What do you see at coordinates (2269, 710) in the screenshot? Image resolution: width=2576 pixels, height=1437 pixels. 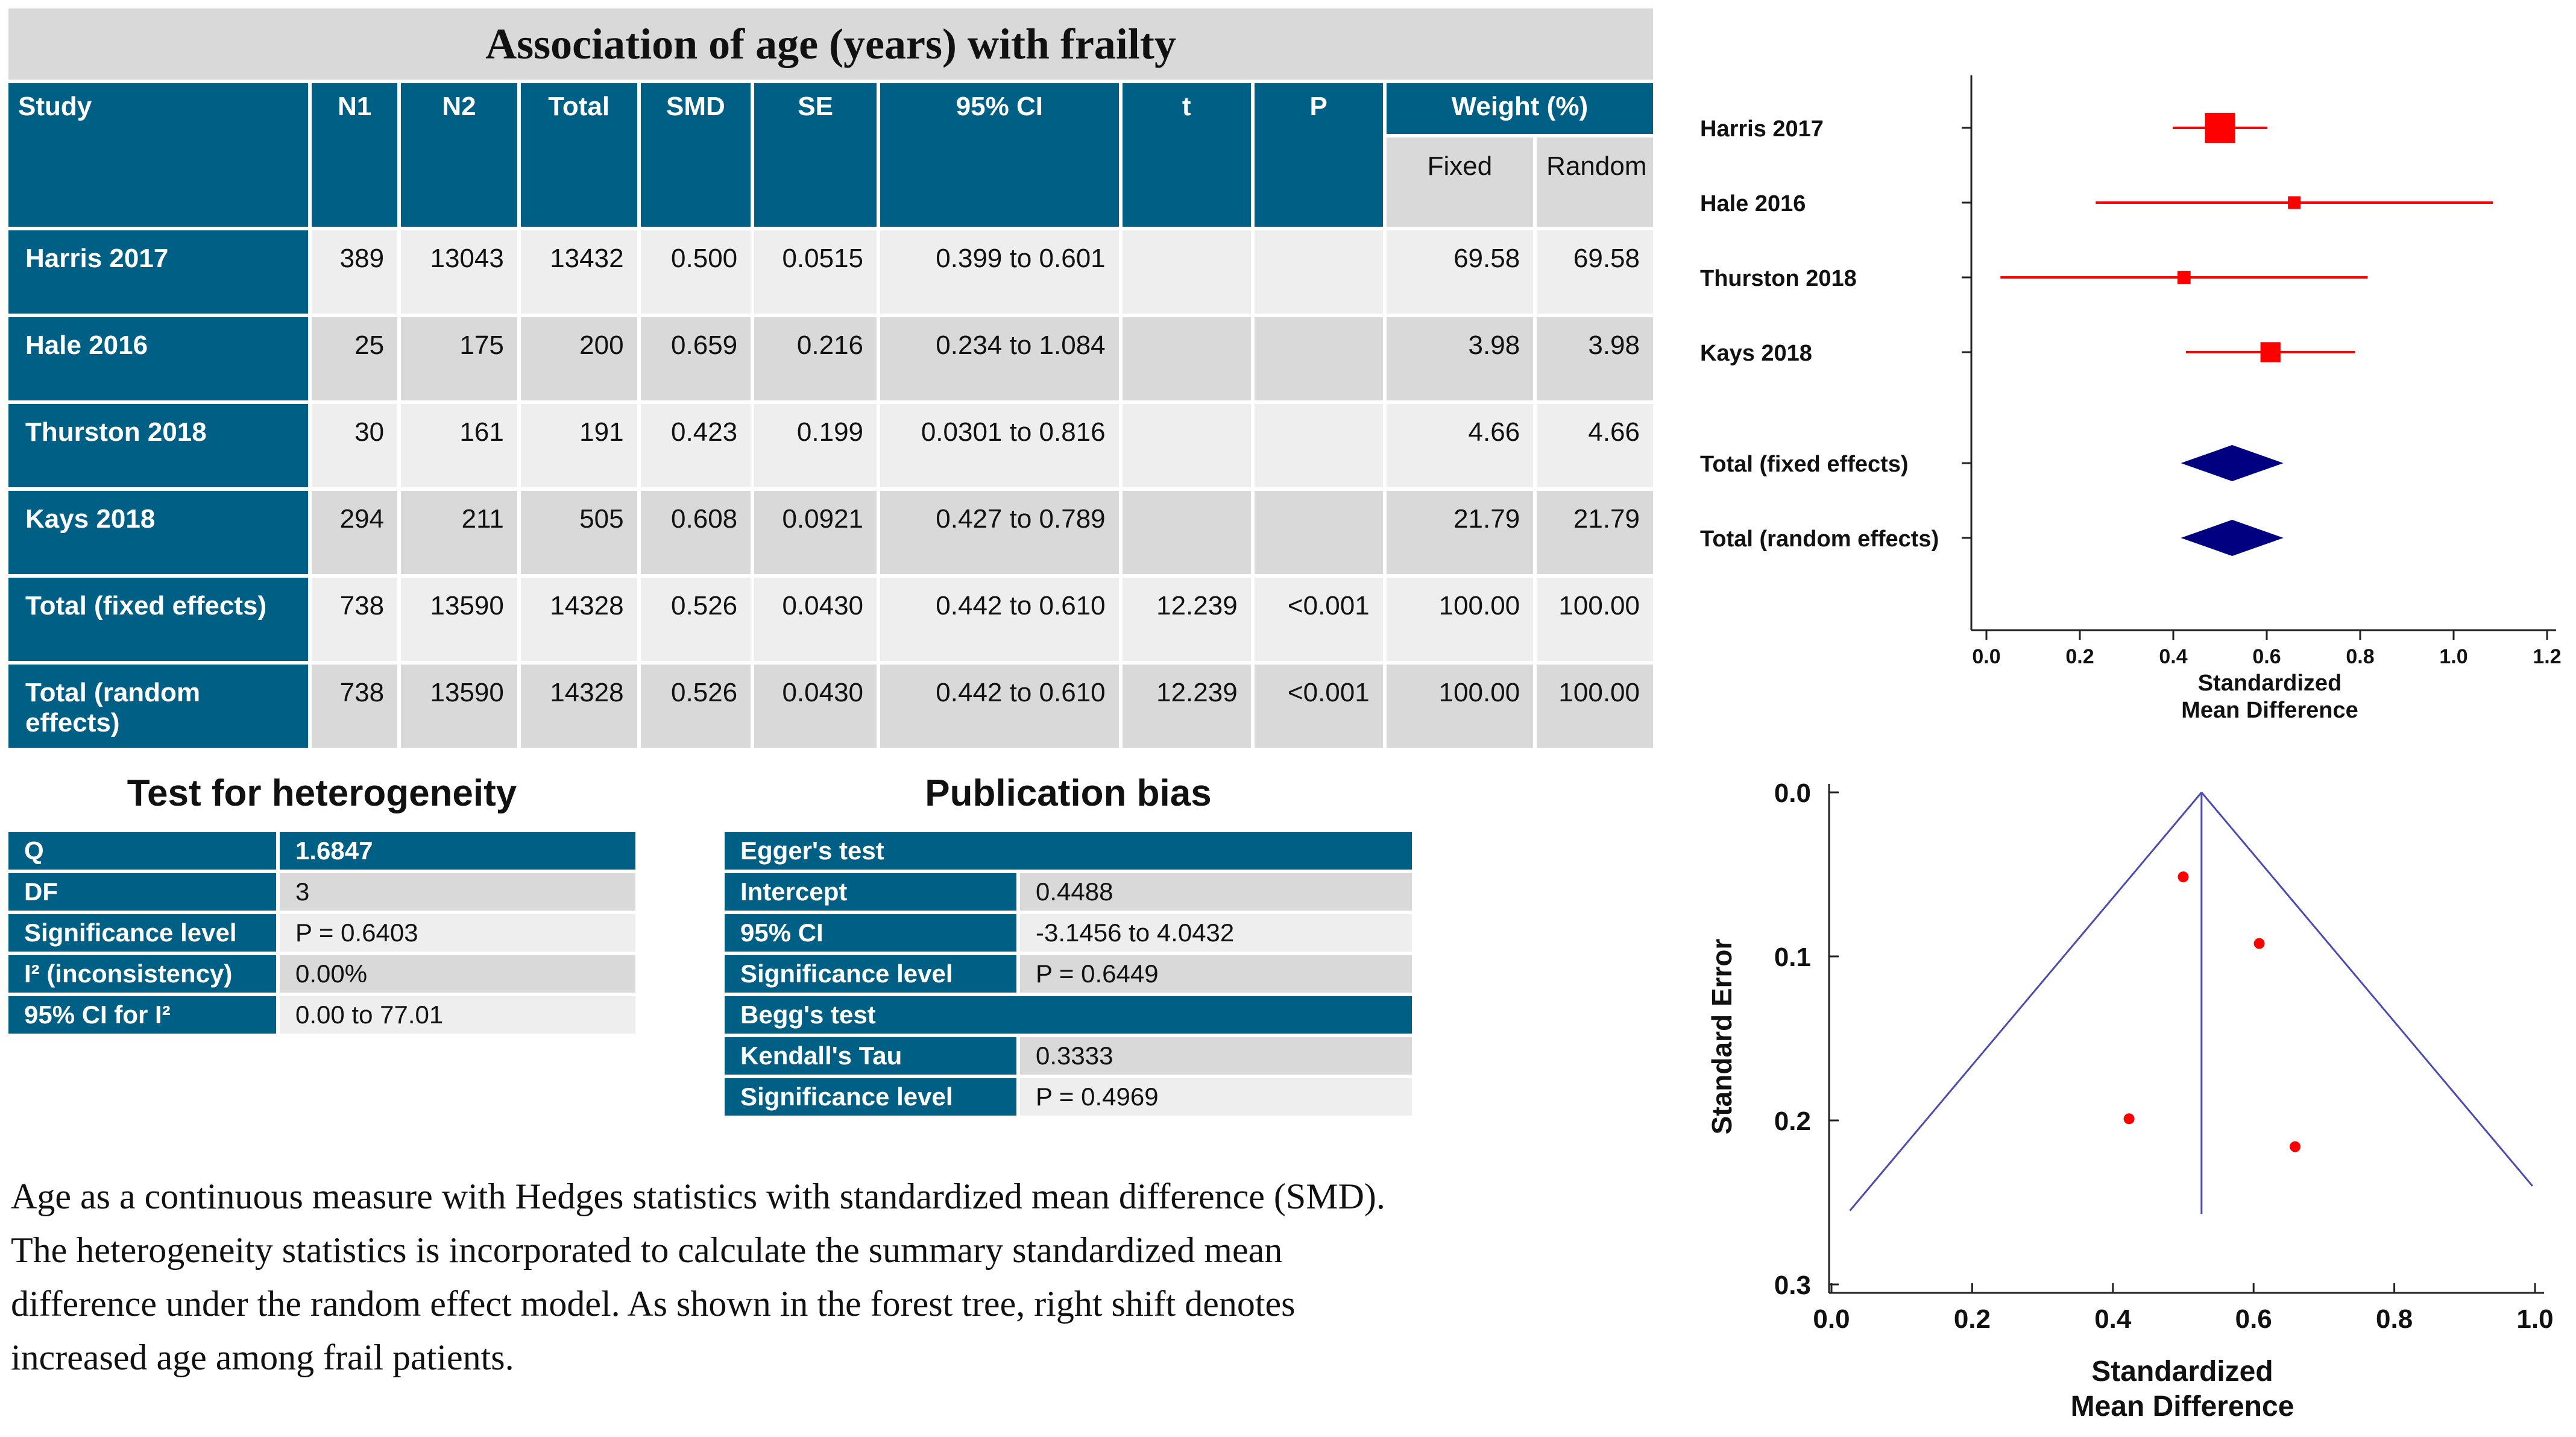 I see `forest-xlabel: Mean Difference` at bounding box center [2269, 710].